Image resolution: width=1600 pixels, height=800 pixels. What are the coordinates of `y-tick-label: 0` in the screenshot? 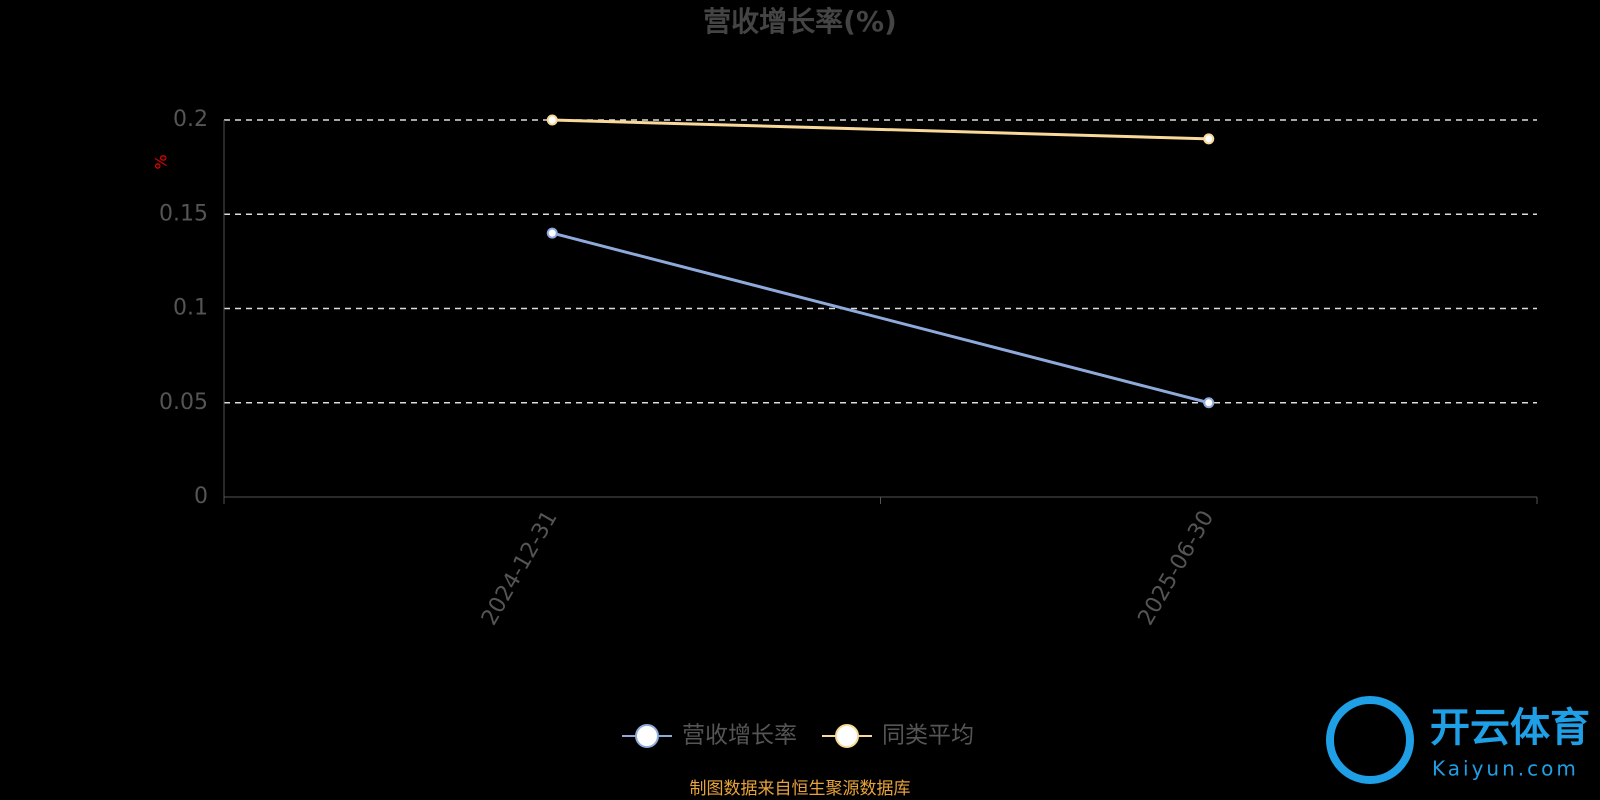 It's located at (201, 496).